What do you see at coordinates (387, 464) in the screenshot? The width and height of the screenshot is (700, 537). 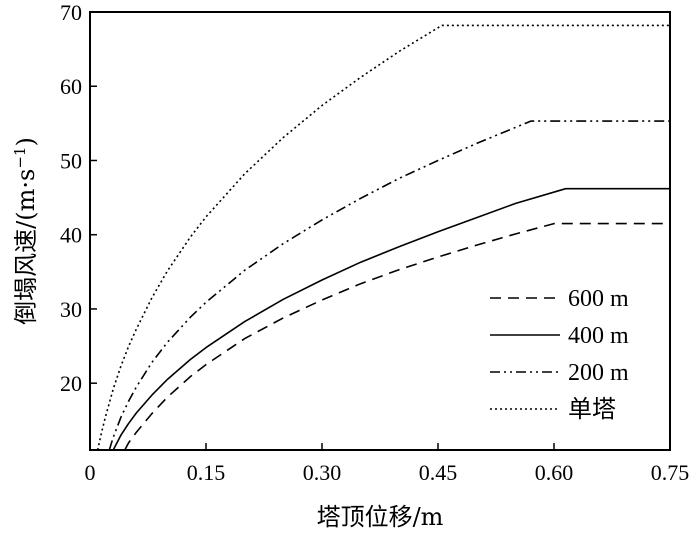 I see `x-axis-ticks: 0 0.15 0.30 0.45 0.60 0.75` at bounding box center [387, 464].